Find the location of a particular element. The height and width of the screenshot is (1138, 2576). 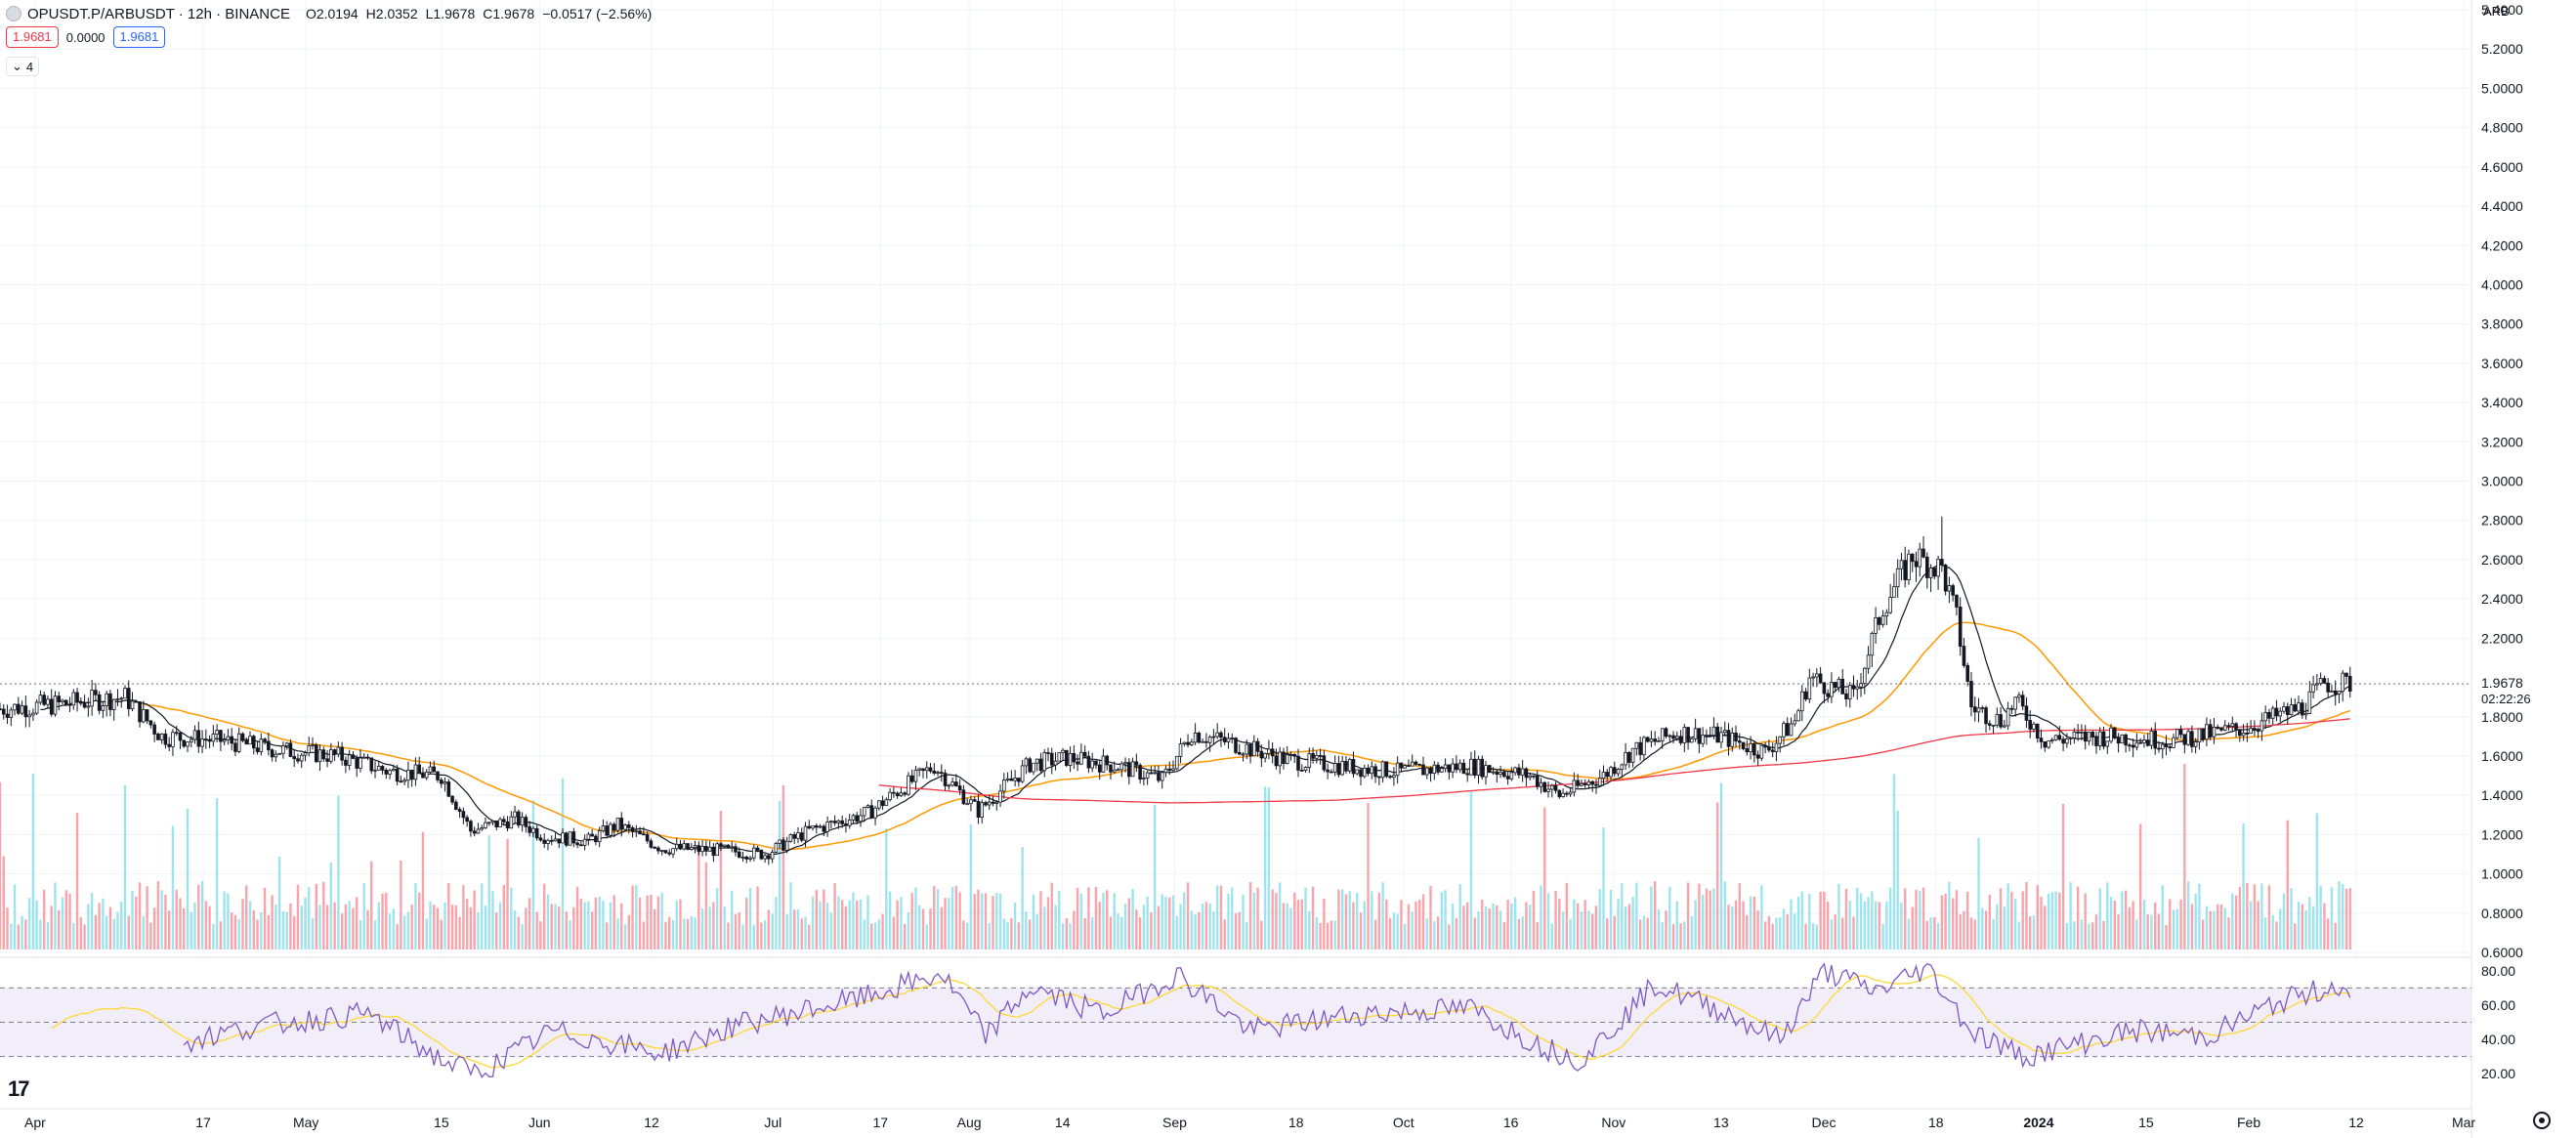

indicators-toggle: ⌄ 4 is located at coordinates (23, 66).